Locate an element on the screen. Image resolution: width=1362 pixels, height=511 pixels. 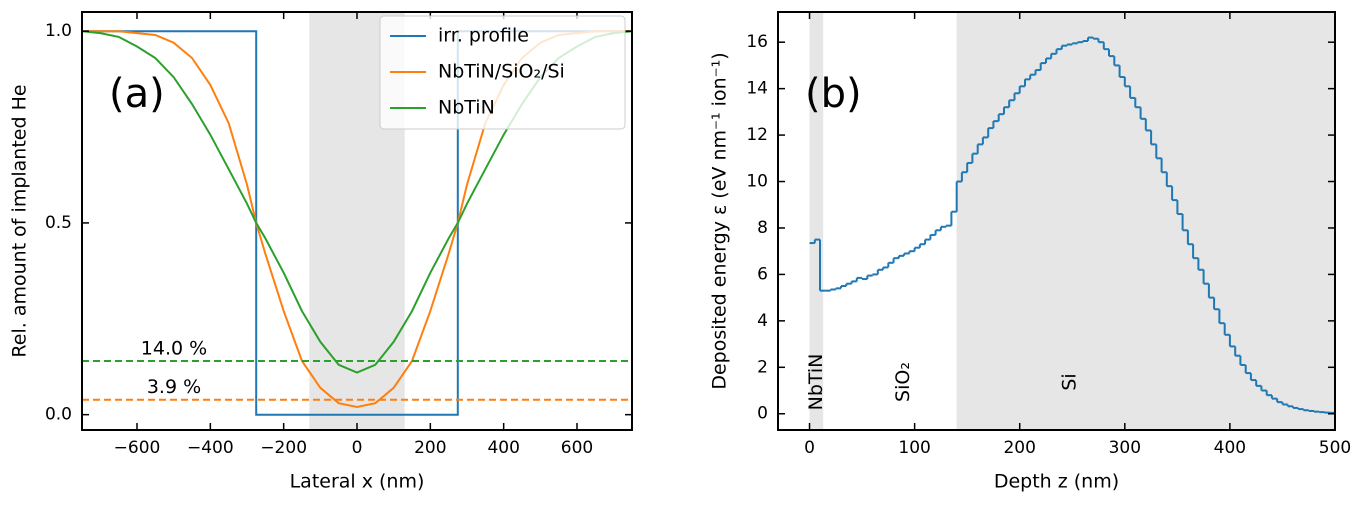
y-tick-label: 8 is located at coordinates (762, 228).